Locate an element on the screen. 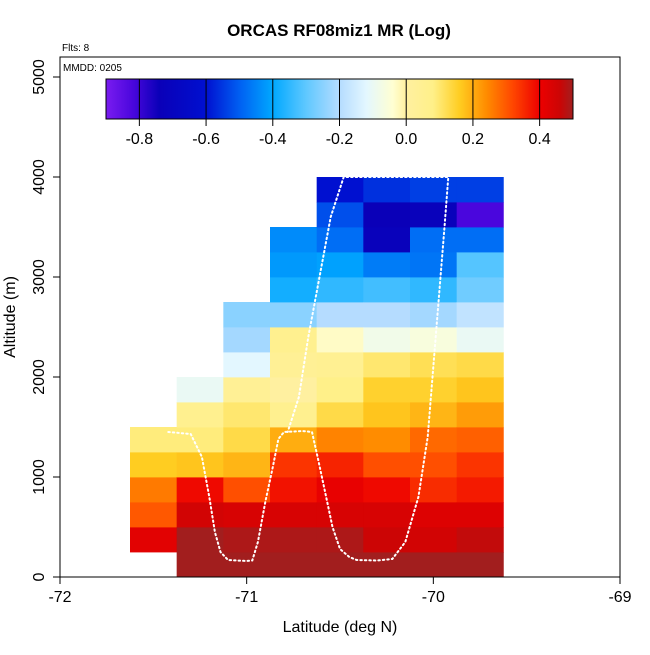 Image resolution: width=650 pixels, height=655 pixels. flights-label: Flts: 8 is located at coordinates (76, 48).